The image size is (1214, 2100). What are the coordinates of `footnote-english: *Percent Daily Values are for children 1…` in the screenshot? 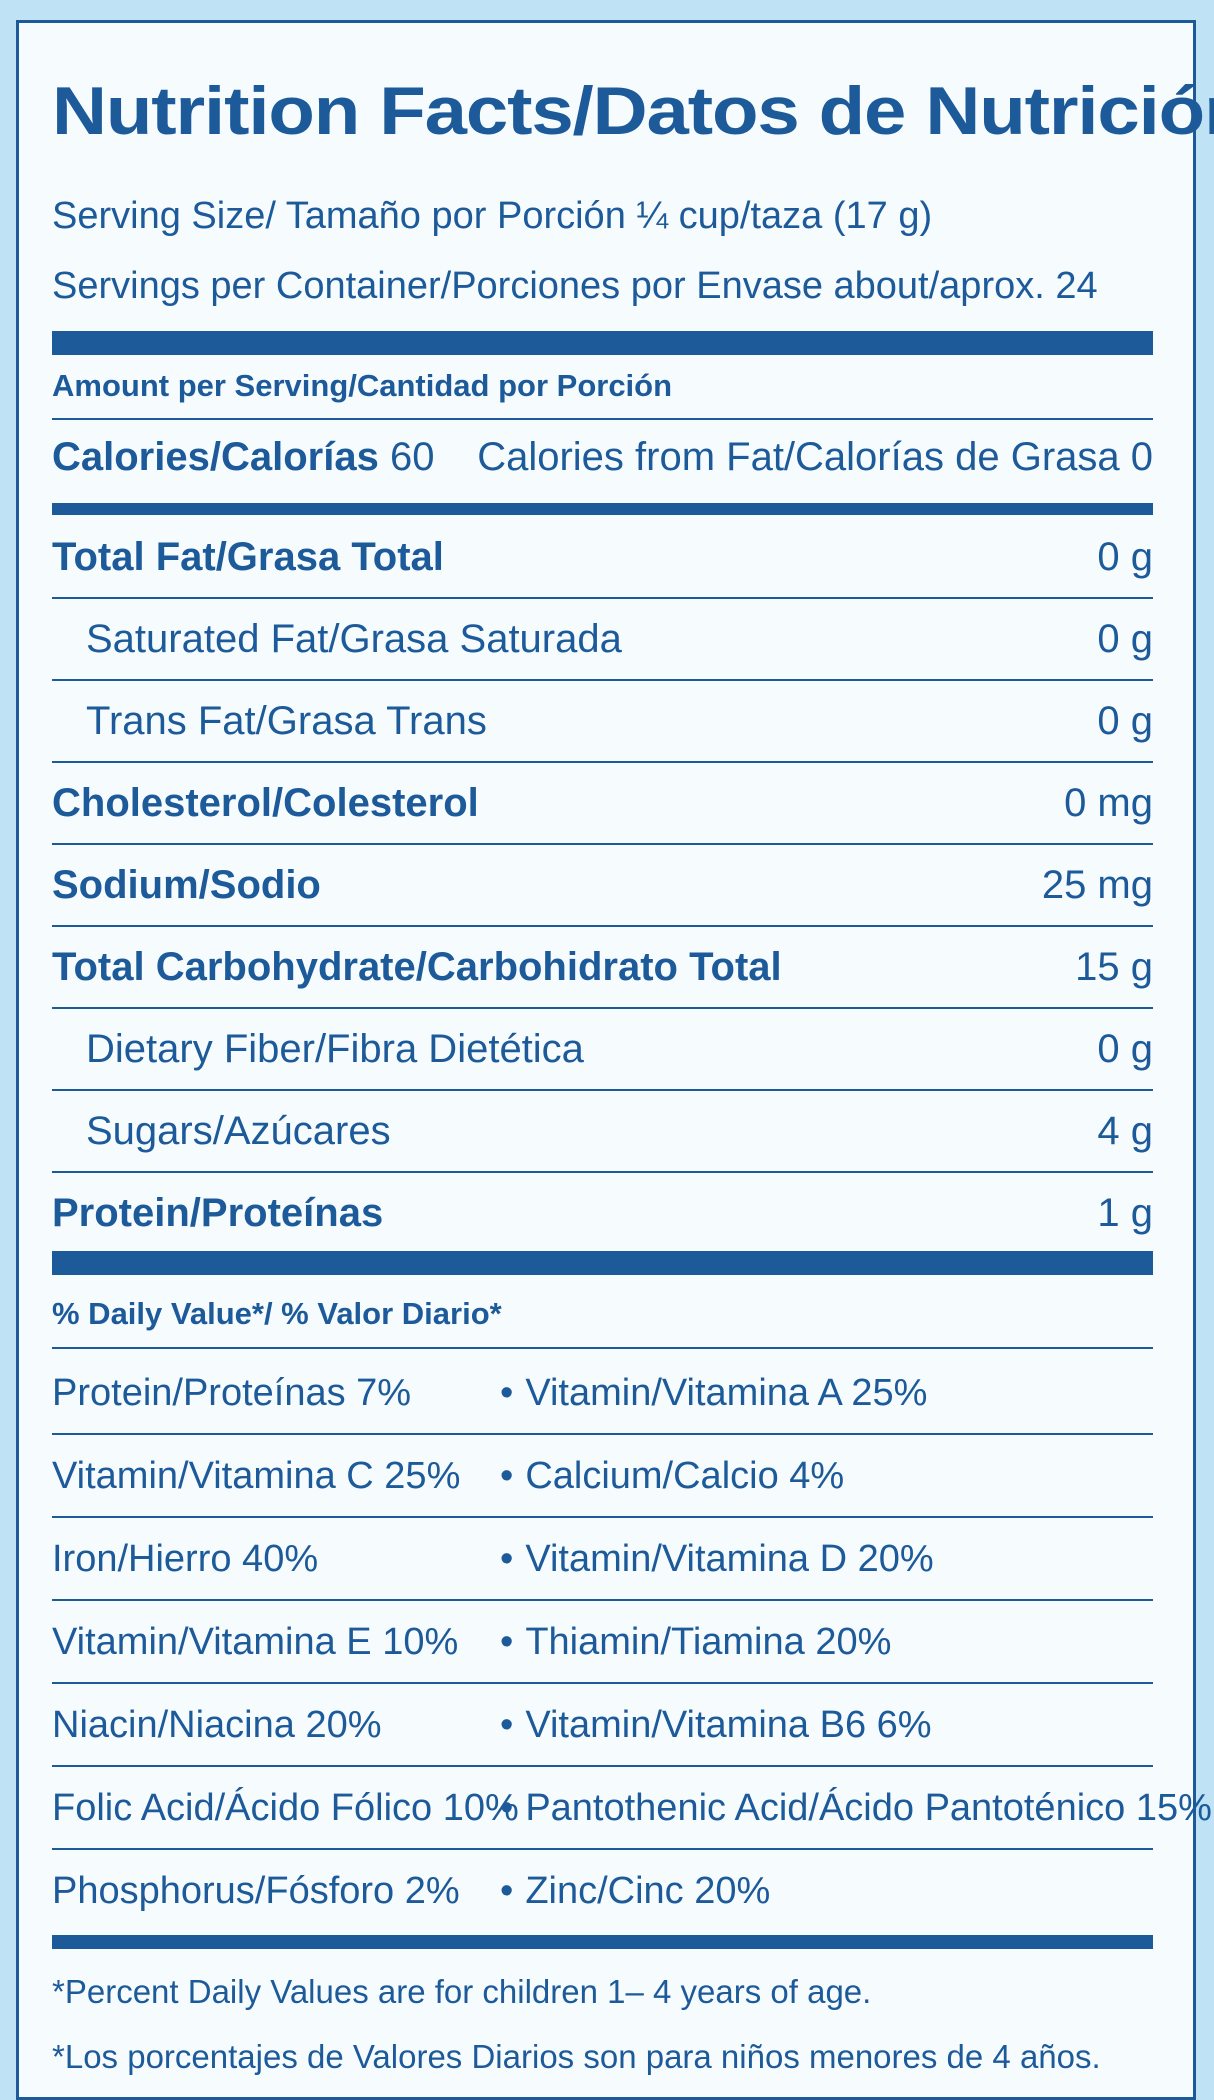 It's located at (462, 1991).